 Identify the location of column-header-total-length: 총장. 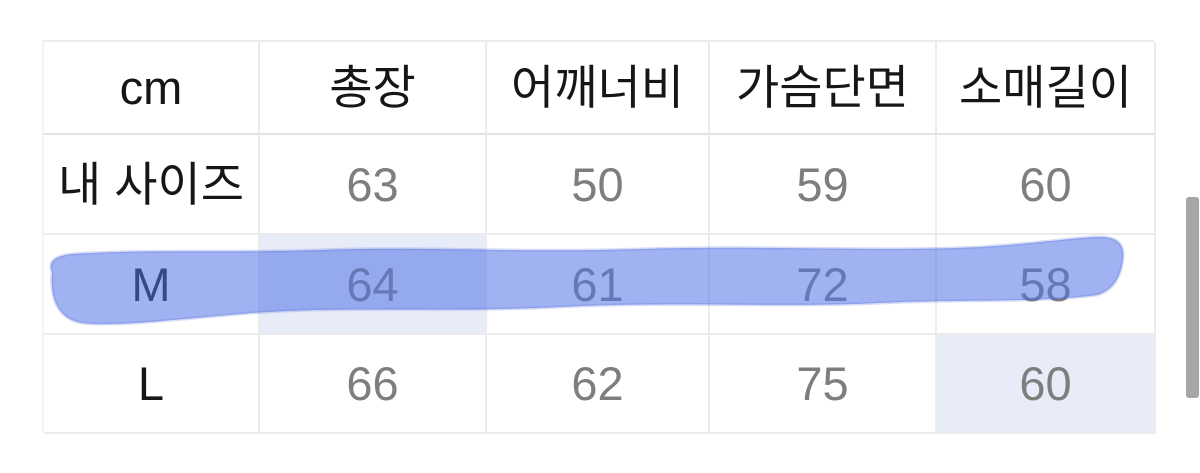
(373, 88).